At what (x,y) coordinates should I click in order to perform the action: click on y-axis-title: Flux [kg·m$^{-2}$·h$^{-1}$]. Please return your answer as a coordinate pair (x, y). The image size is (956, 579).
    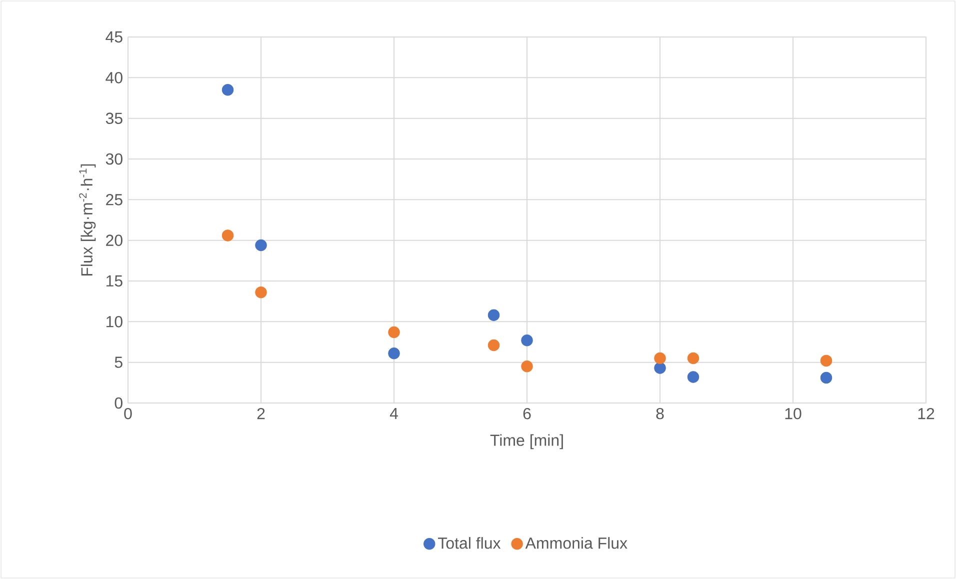
    Looking at the image, I should click on (87, 220).